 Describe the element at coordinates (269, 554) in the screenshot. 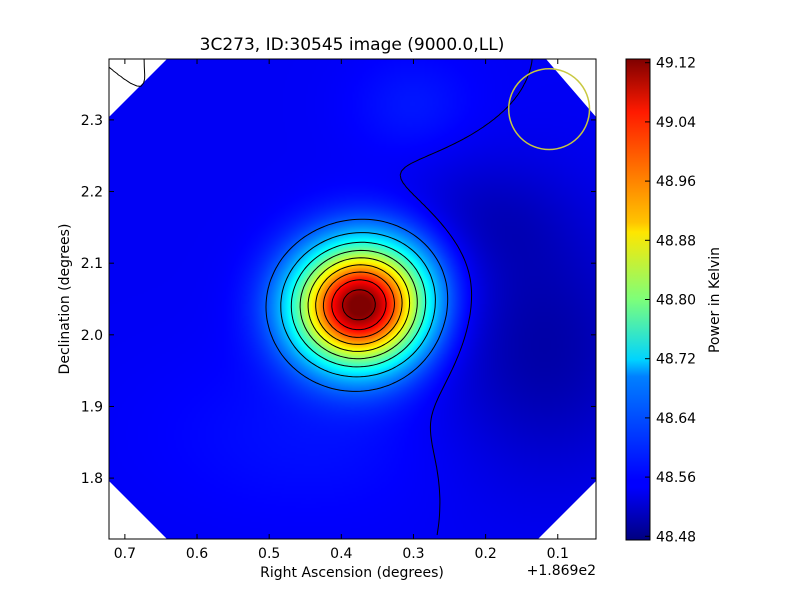

I see `x-tick-label: 0.5` at that location.